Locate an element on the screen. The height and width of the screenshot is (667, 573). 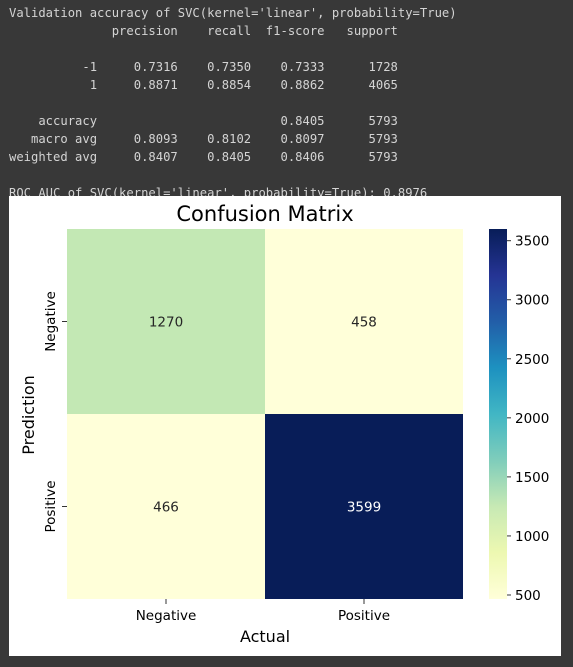
x-axis-label: Actual is located at coordinates (265, 636).